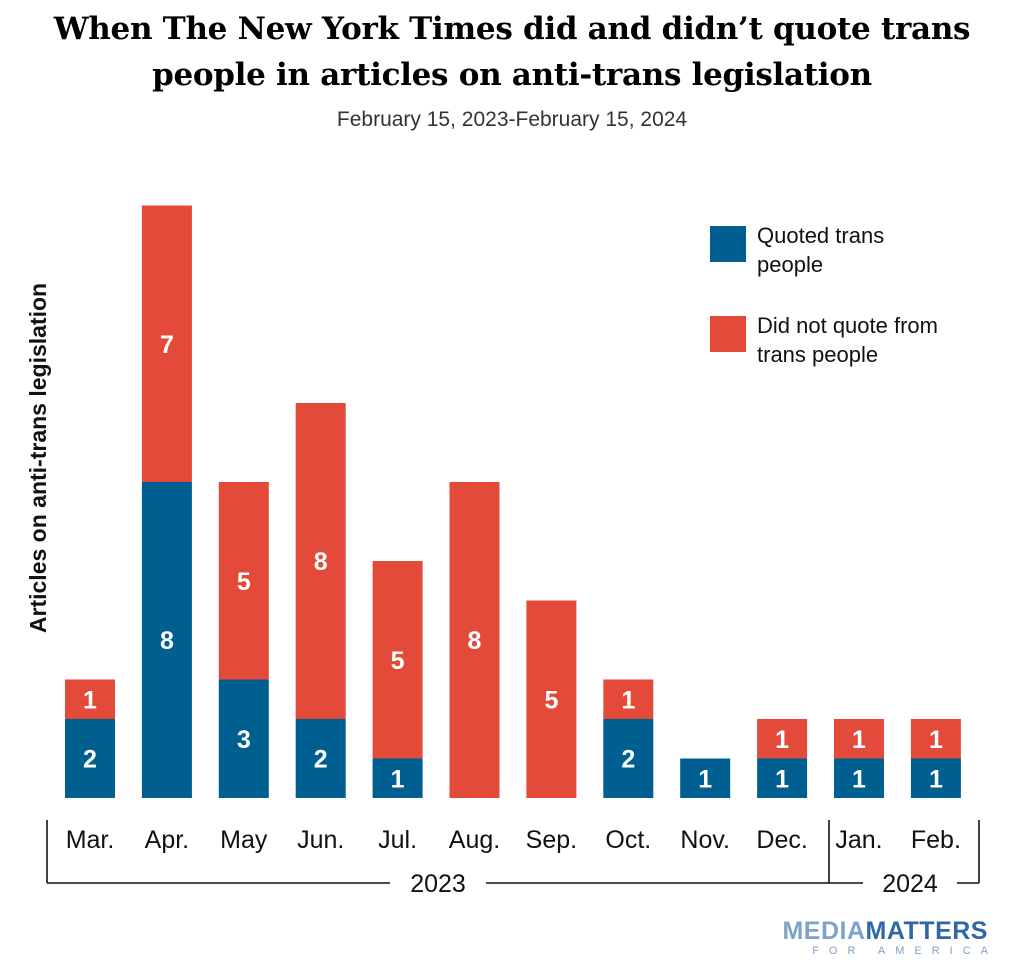 The image size is (1024, 972). I want to click on data-label-apr-series-2: 7, so click(167, 345).